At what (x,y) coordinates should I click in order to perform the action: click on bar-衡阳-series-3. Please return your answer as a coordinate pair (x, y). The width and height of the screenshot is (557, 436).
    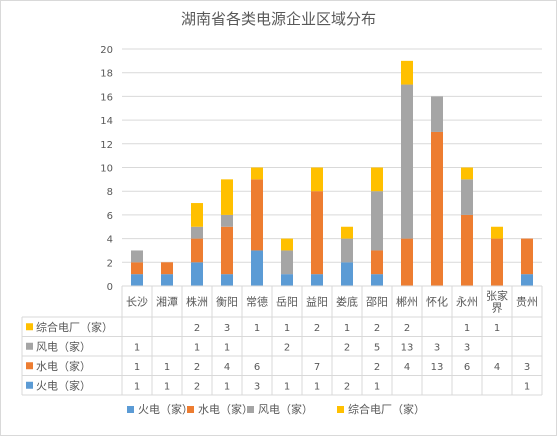
    Looking at the image, I should click on (227, 197).